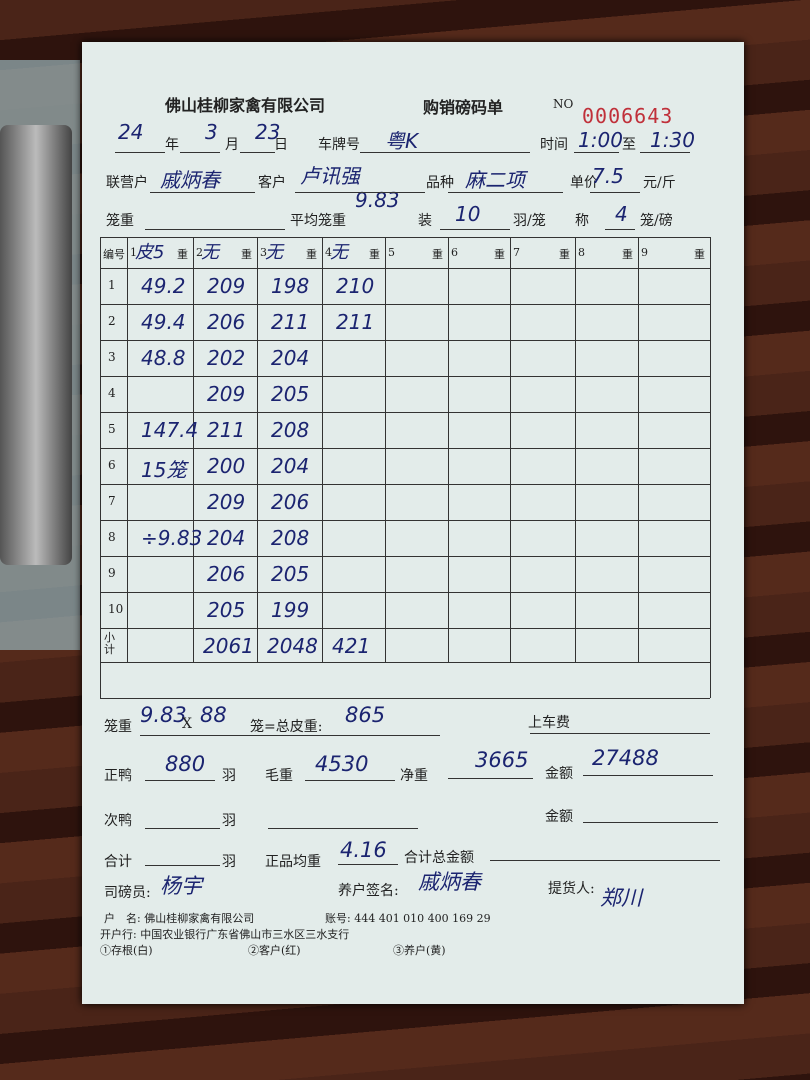 Image resolution: width=810 pixels, height=1080 pixels. Describe the element at coordinates (449, 882) in the screenshot. I see `farmer: 戚炳春` at that location.